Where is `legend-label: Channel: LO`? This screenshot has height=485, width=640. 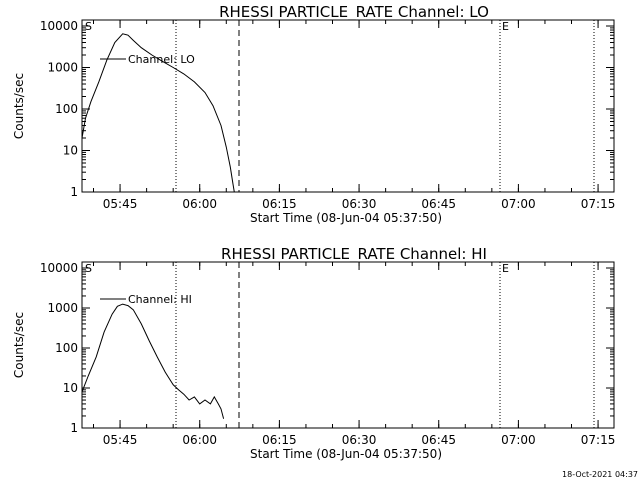 legend-label: Channel: LO is located at coordinates (161, 59).